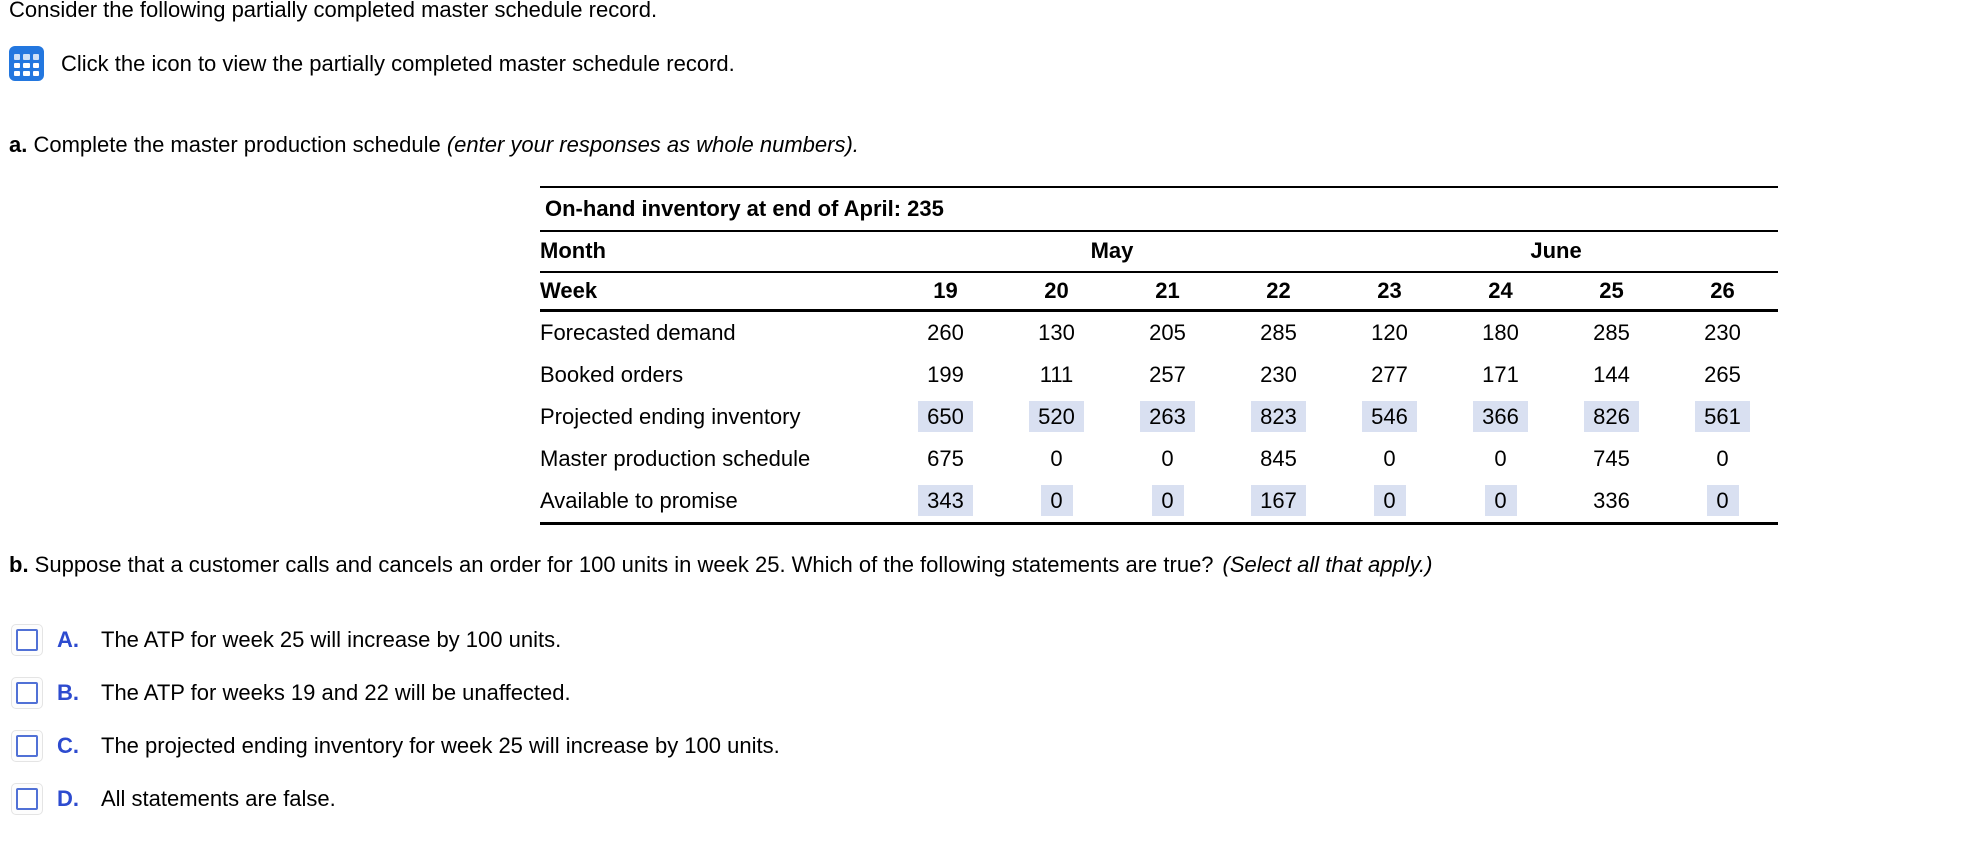 The height and width of the screenshot is (868, 1984). I want to click on checkbox-c, so click(27, 745).